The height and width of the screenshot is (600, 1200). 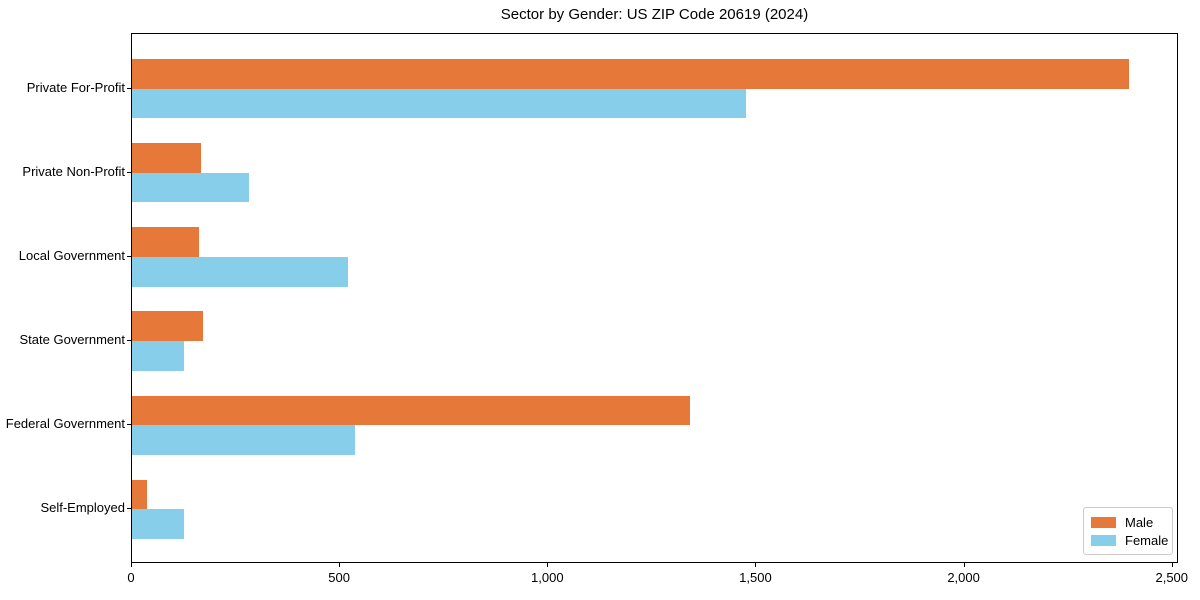 I want to click on y-tick-label: Local Government, so click(x=71, y=255).